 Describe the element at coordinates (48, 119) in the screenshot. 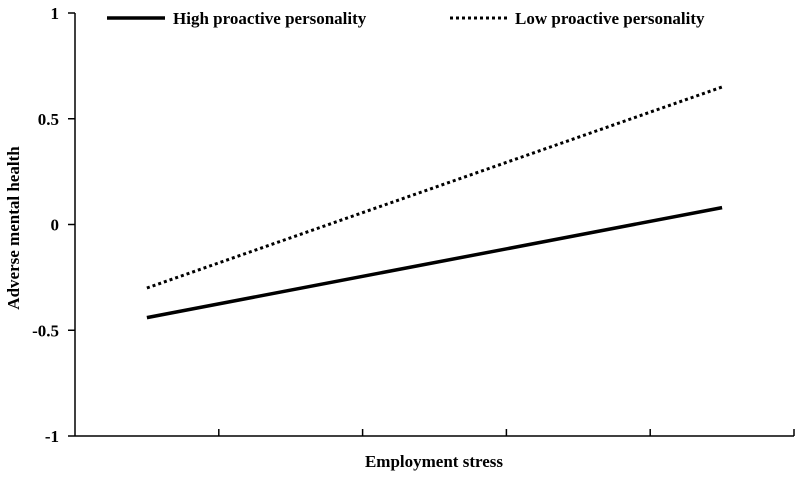

I see `y-tick-label: 0.5` at that location.